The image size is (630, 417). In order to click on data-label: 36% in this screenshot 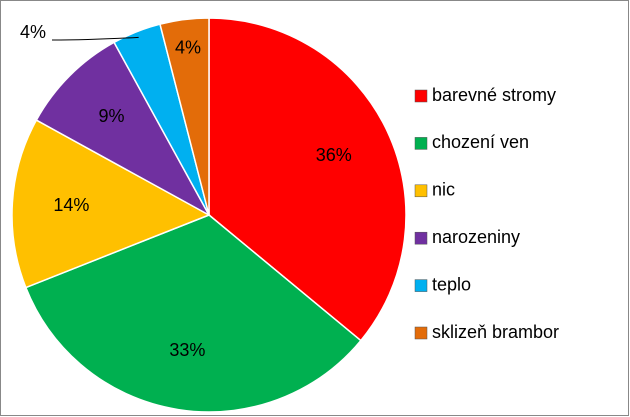, I will do `click(334, 155)`.